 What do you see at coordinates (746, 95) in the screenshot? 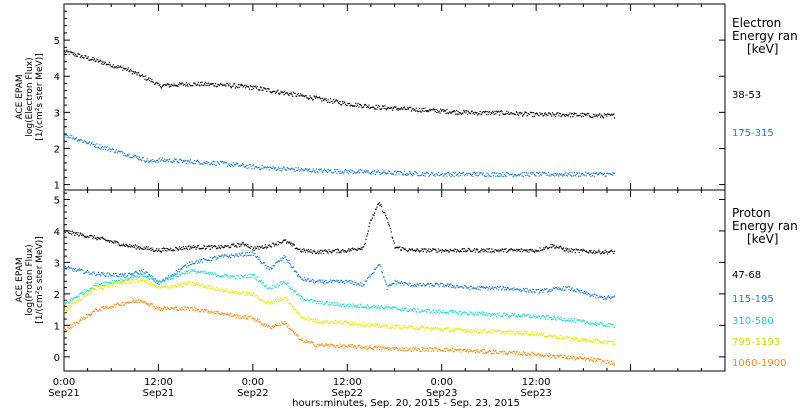
I see `electron-legend-38-53: 38-53` at bounding box center [746, 95].